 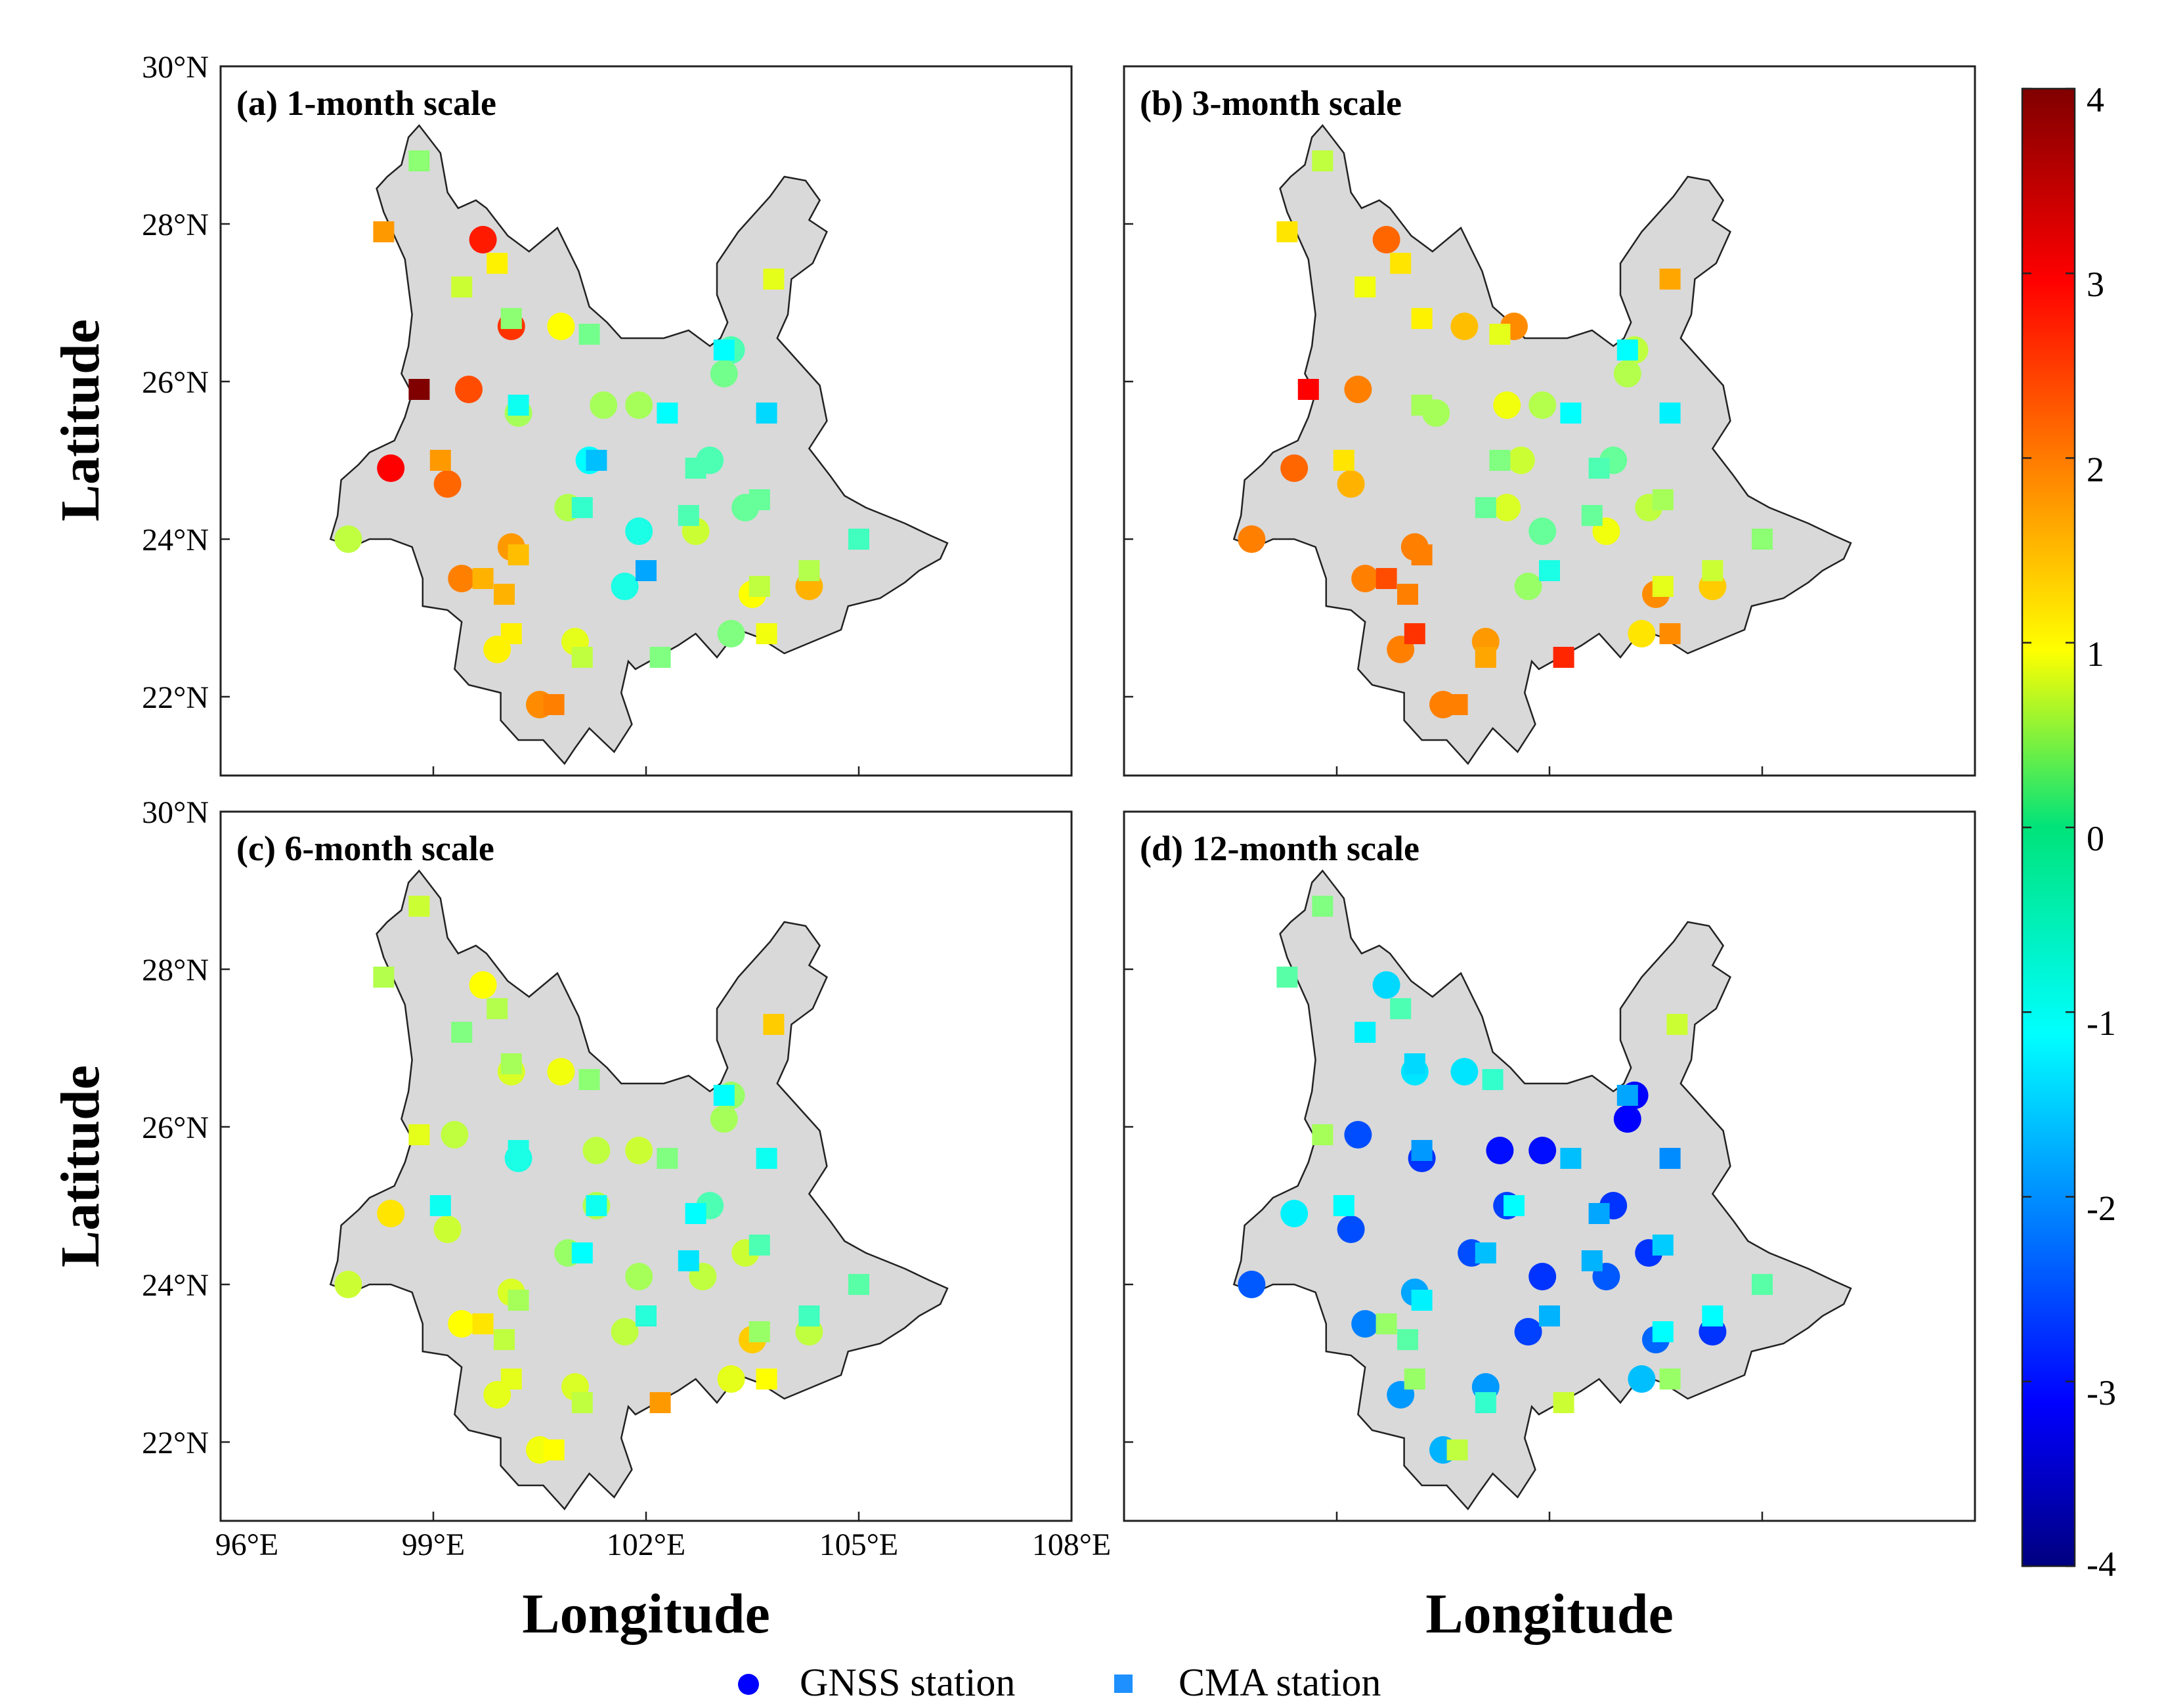 I want to click on colorbar-tick-label: -1, so click(x=2101, y=1023).